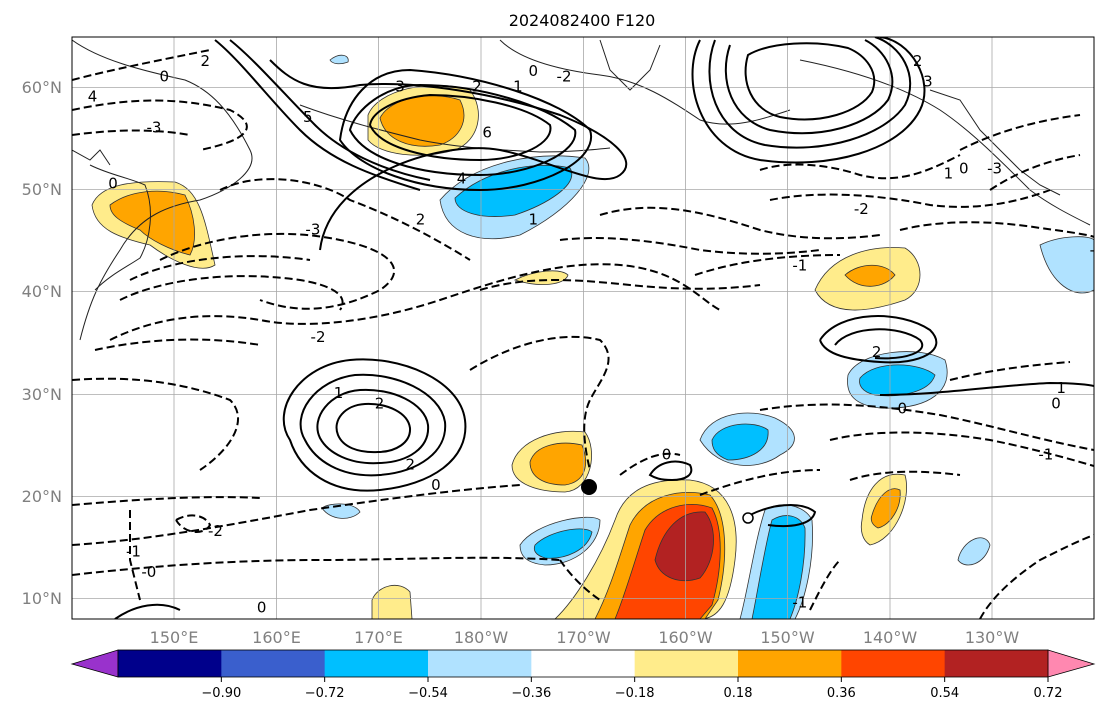 The image size is (1105, 712). Describe the element at coordinates (487, 132) in the screenshot. I see `contour-label: 6` at that location.